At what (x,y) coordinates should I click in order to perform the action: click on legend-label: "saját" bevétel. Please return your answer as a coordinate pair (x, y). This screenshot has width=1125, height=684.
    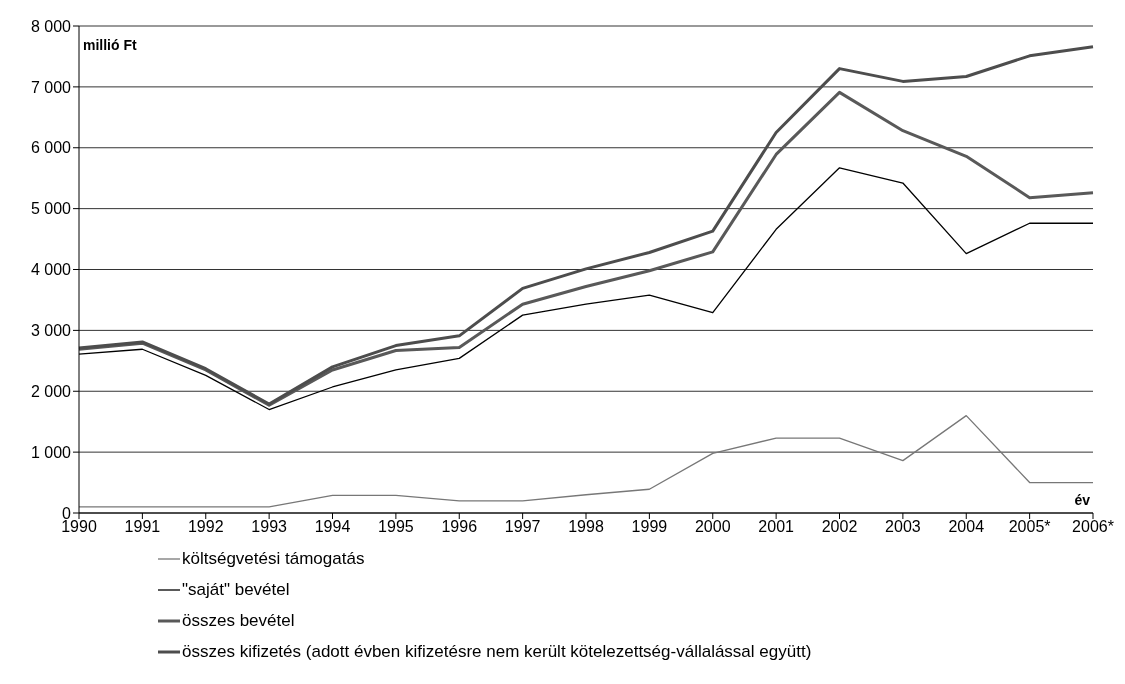
    Looking at the image, I should click on (236, 590).